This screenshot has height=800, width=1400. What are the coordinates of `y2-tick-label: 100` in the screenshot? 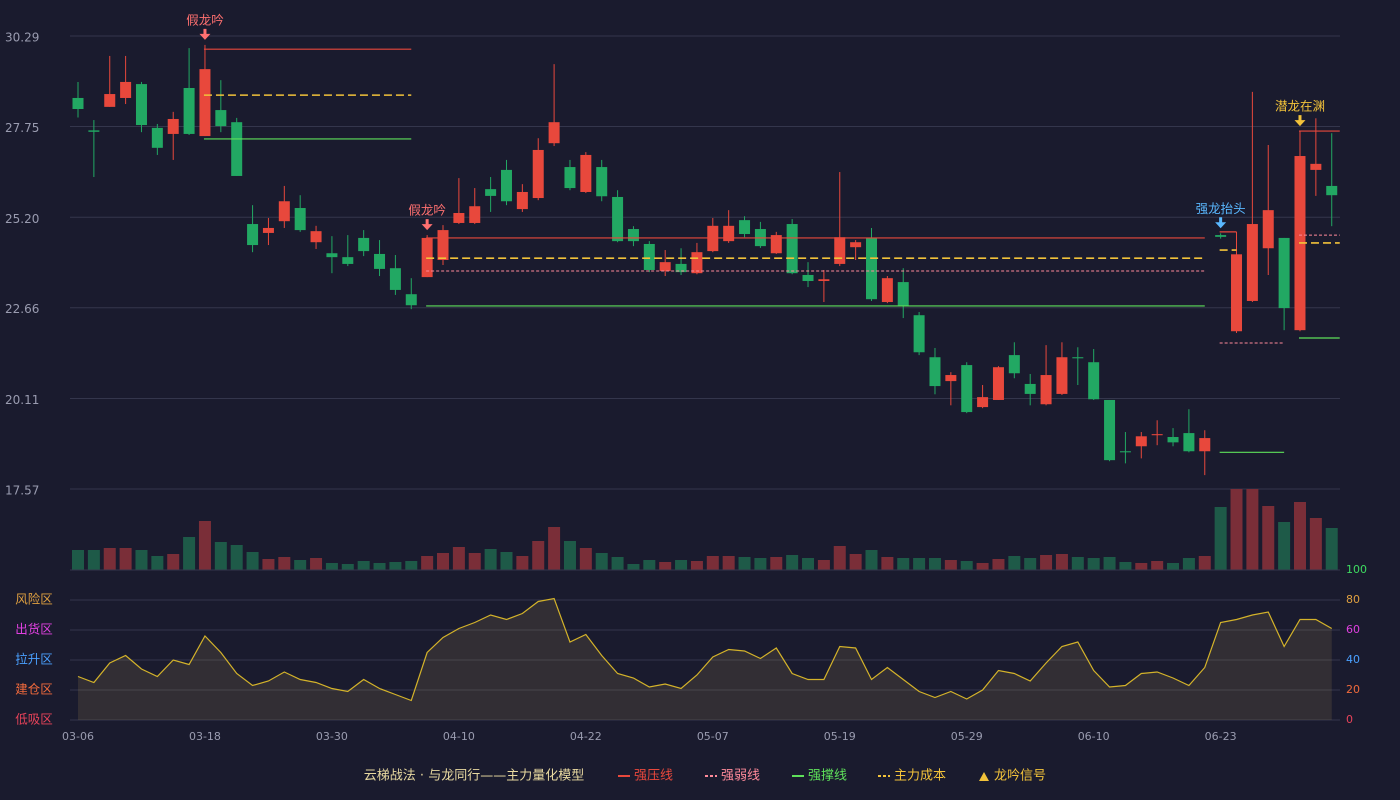 It's located at (1356, 569).